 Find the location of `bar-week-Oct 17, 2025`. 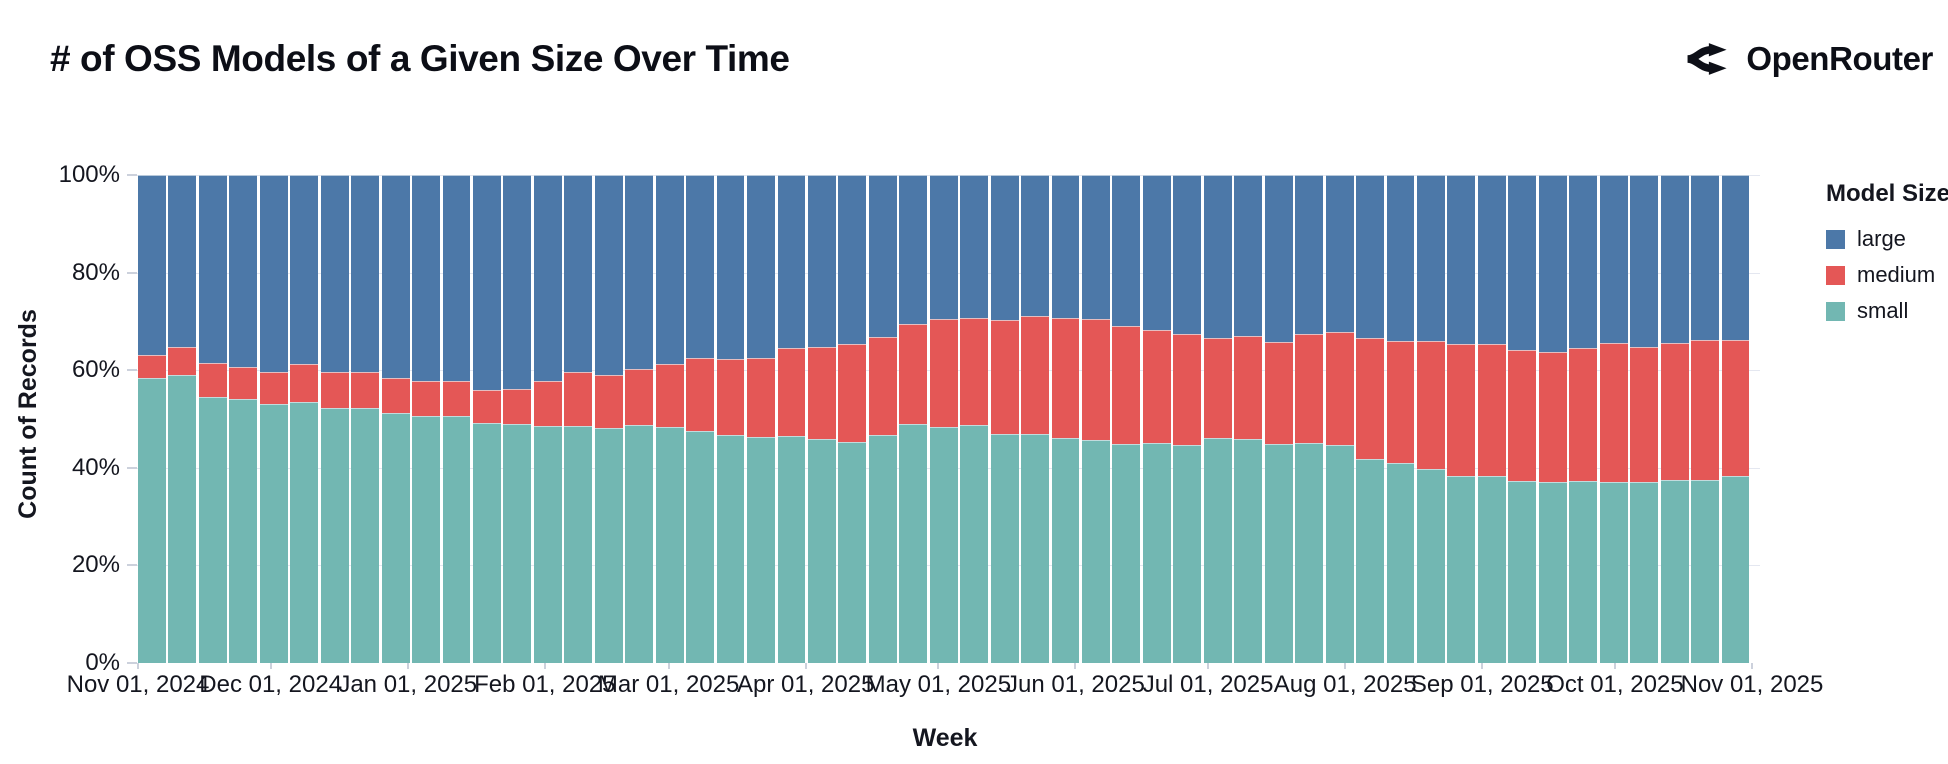

bar-week-Oct 17, 2025 is located at coordinates (1674, 419).